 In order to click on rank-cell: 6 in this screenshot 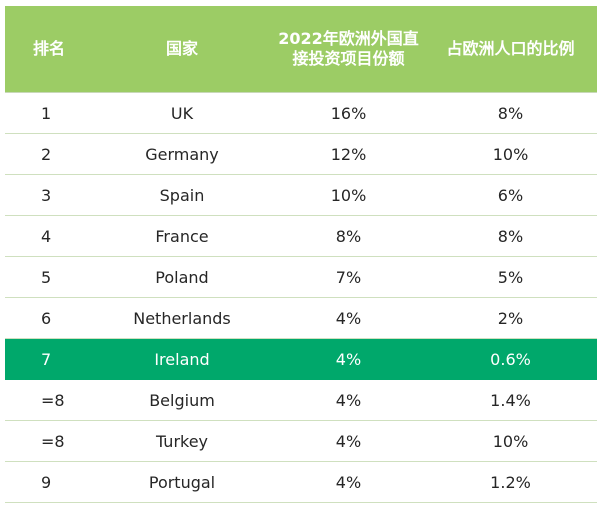, I will do `click(48, 318)`.